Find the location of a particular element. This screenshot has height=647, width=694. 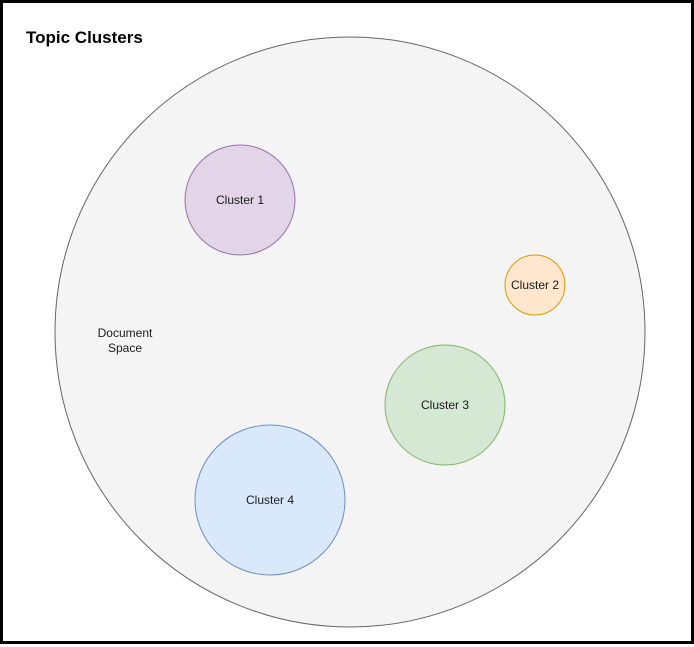

cluster-3-label: Cluster 3 is located at coordinates (445, 405).